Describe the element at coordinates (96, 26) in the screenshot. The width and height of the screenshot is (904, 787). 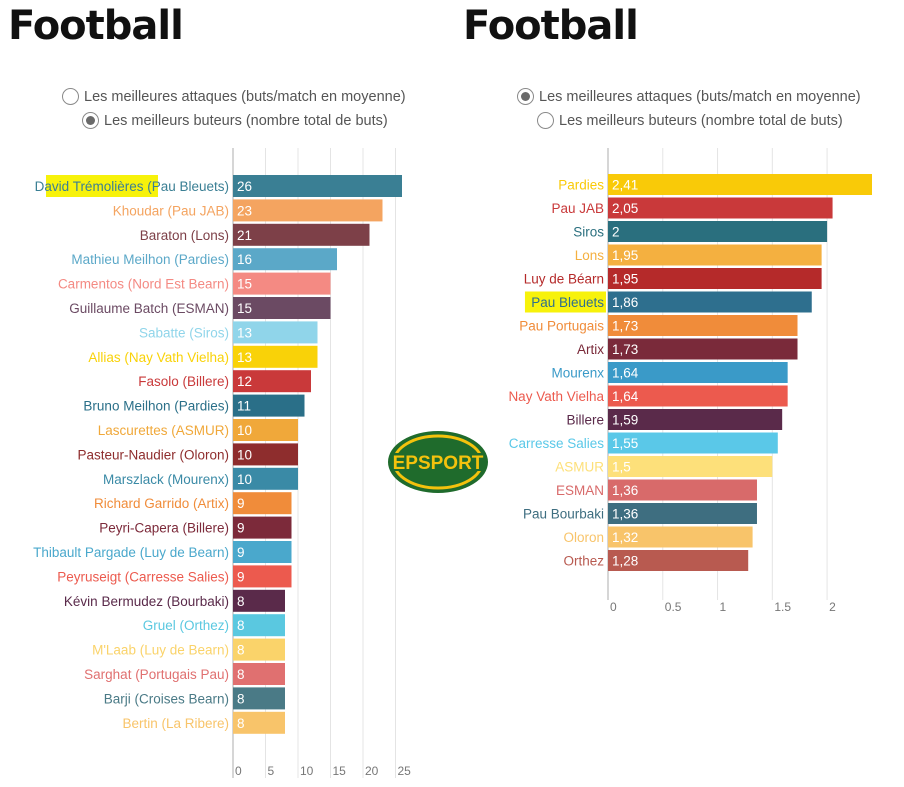
I see `left-panel-title: Football` at that location.